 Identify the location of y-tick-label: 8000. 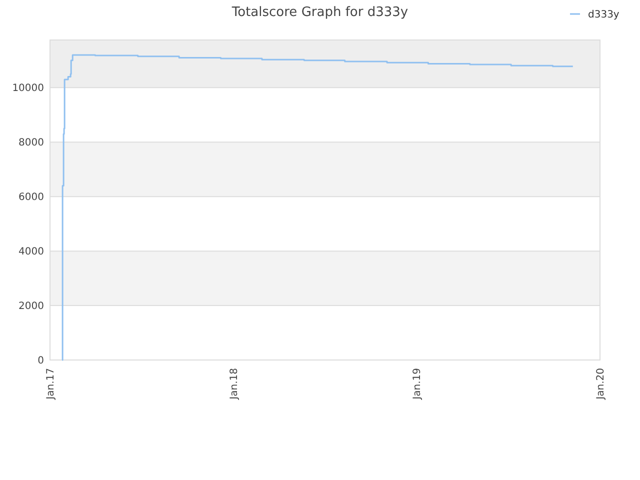
(31, 143).